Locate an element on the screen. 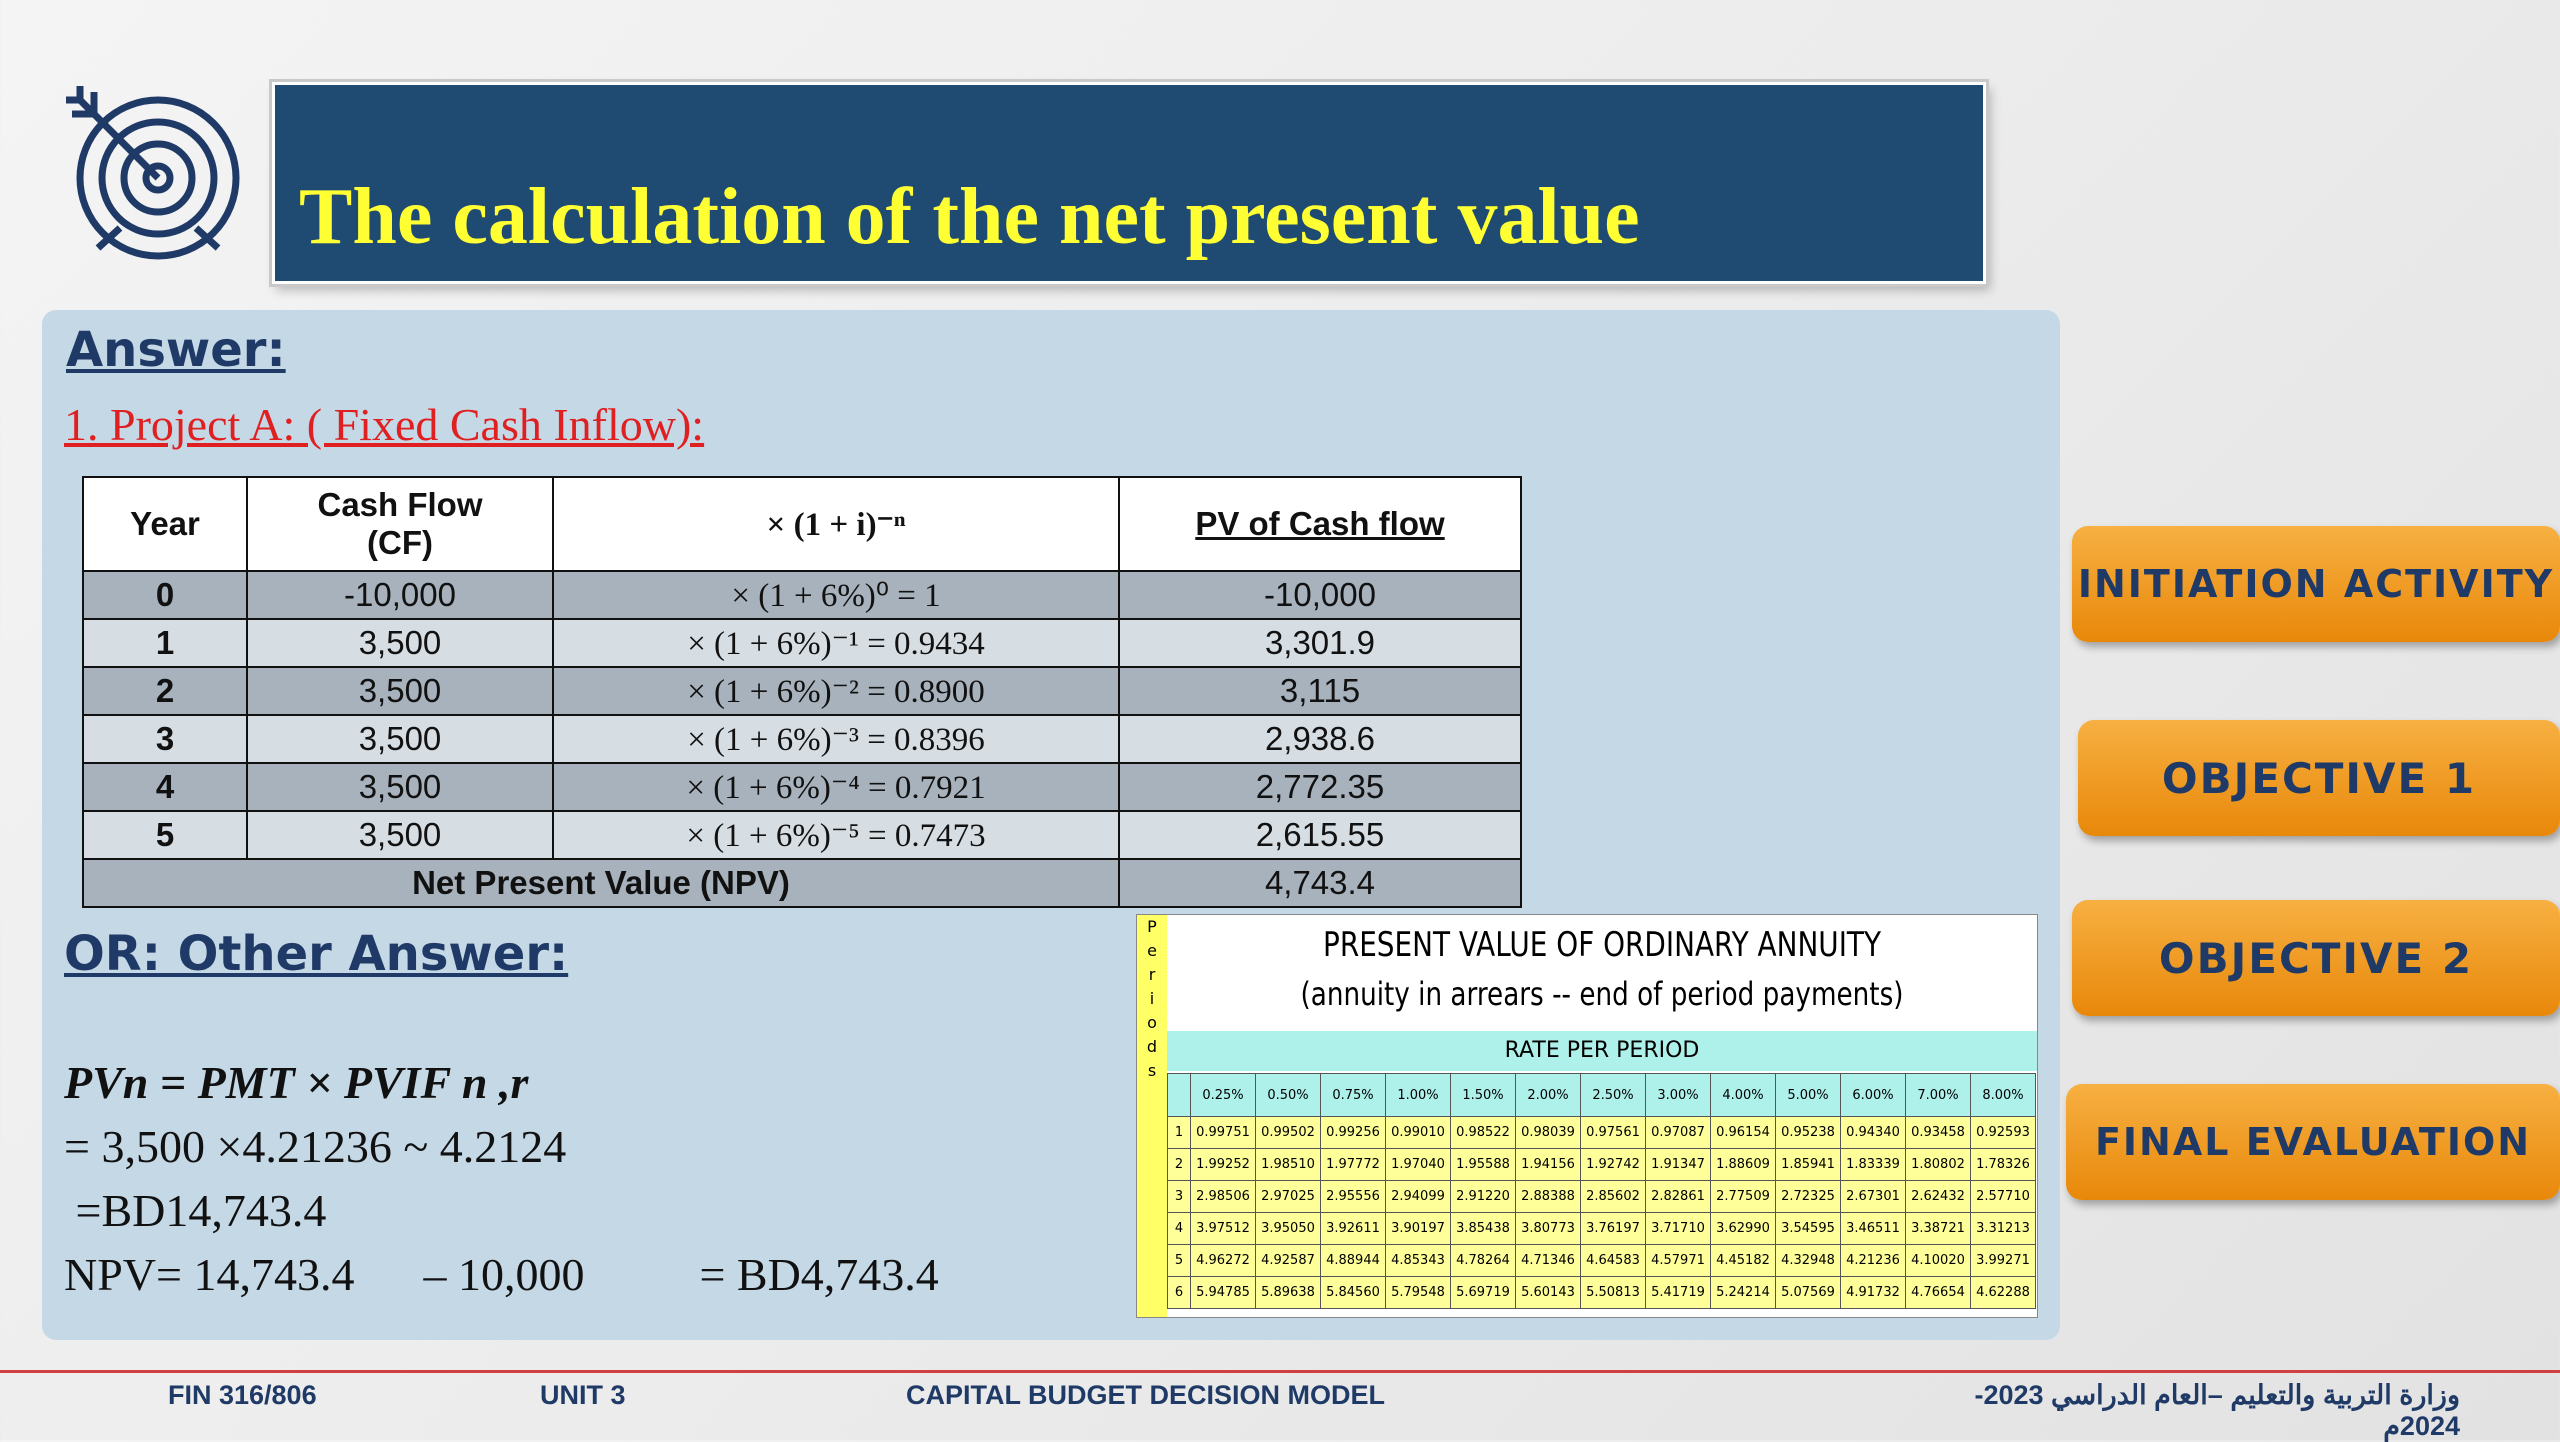 This screenshot has width=2560, height=1442. annuity-value-cell: 2.91220 is located at coordinates (1483, 1196).